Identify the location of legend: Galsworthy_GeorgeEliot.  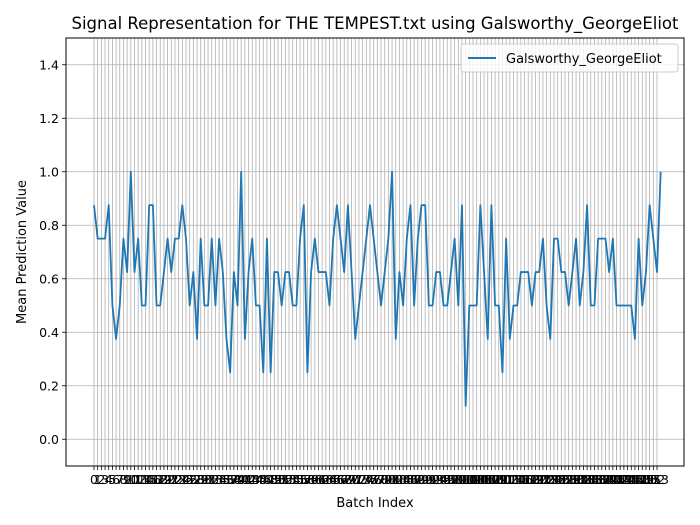
(569, 58).